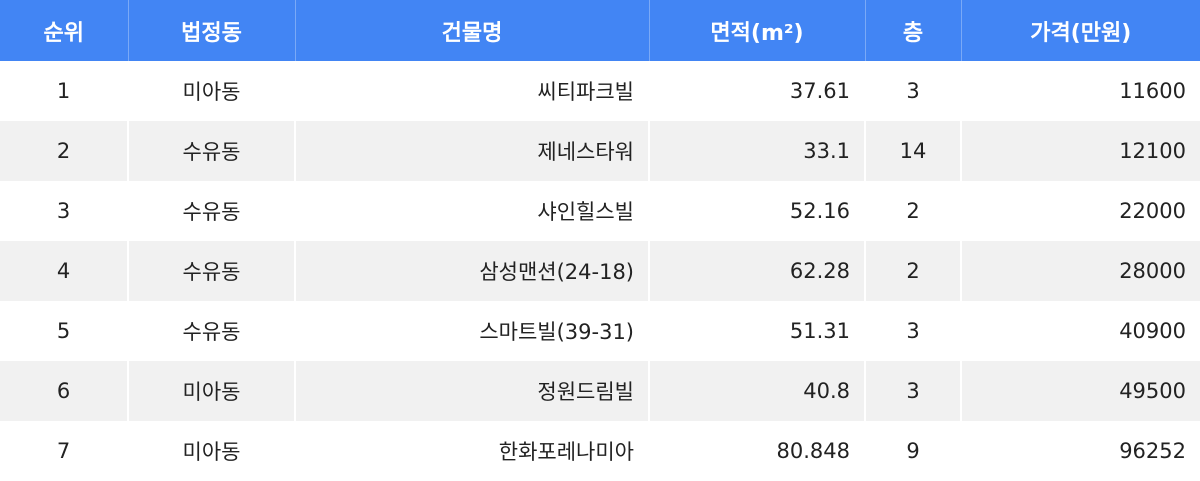  What do you see at coordinates (472, 391) in the screenshot?
I see `cell-building: 정원드림빌` at bounding box center [472, 391].